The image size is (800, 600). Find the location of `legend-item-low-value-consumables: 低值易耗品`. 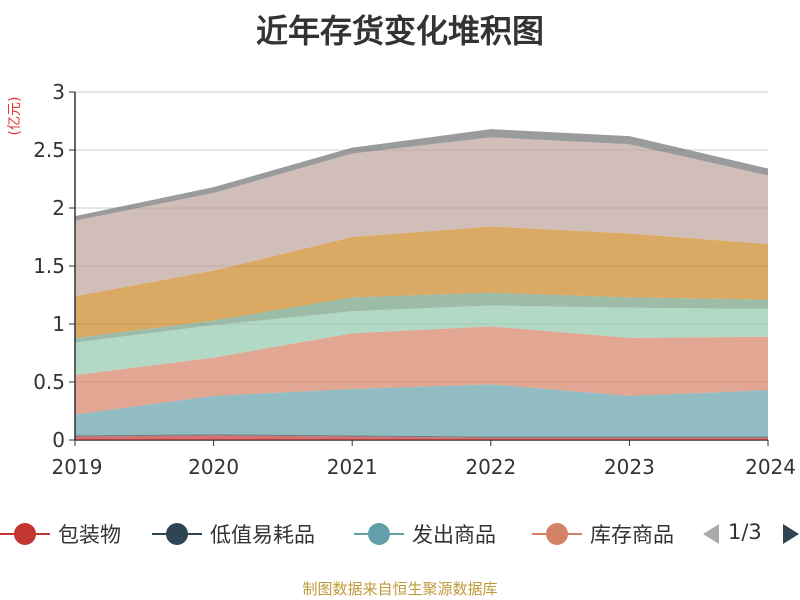

legend-item-low-value-consumables: 低值易耗品 is located at coordinates (233, 534).